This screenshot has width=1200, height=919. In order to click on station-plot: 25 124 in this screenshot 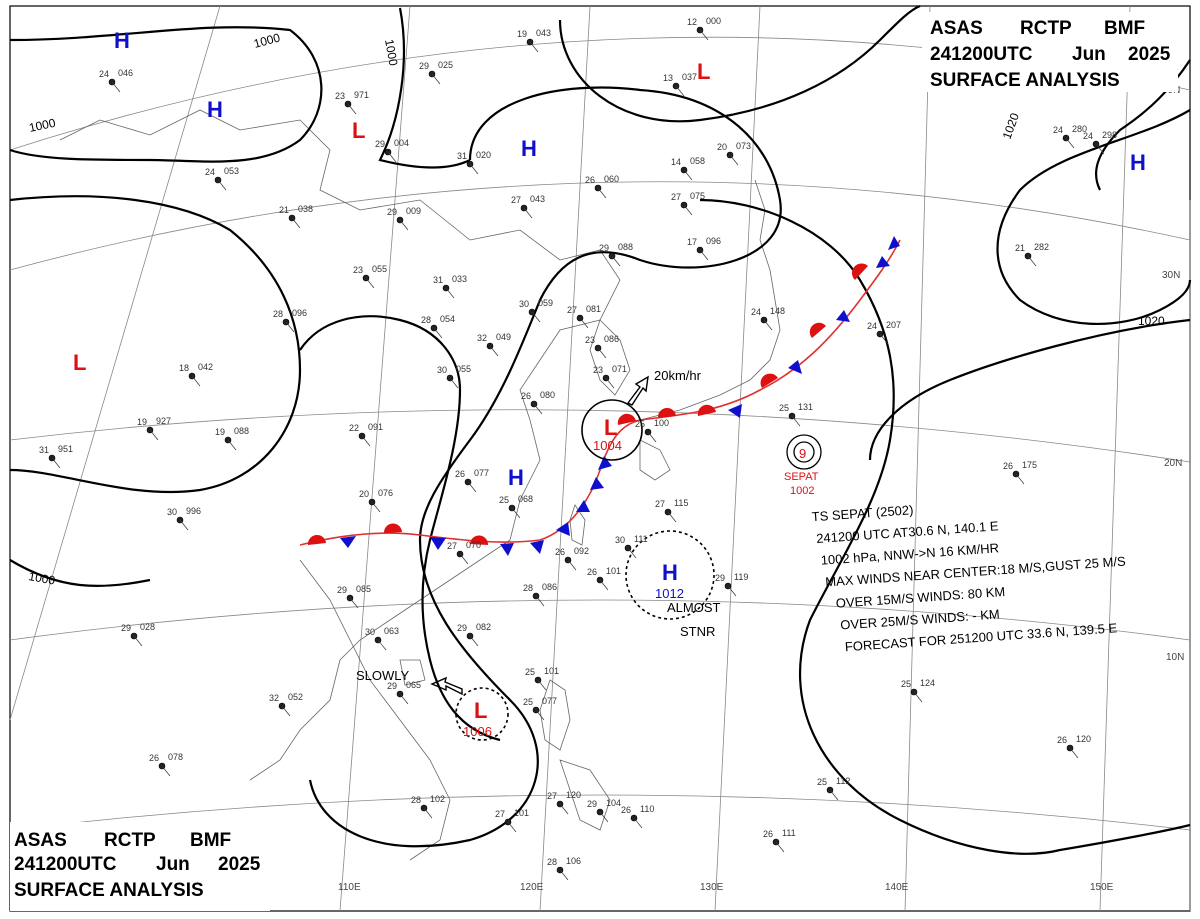, I will do `click(918, 690)`.